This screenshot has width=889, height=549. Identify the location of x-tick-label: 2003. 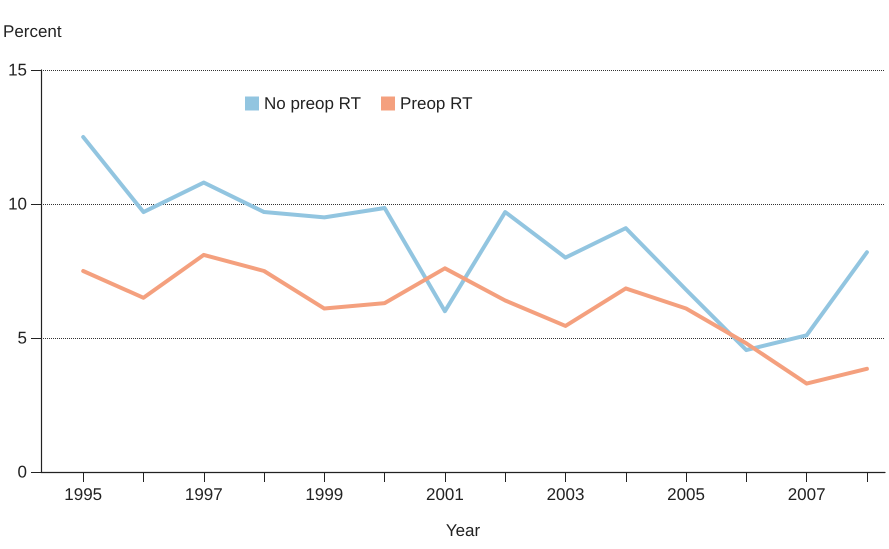
(565, 494).